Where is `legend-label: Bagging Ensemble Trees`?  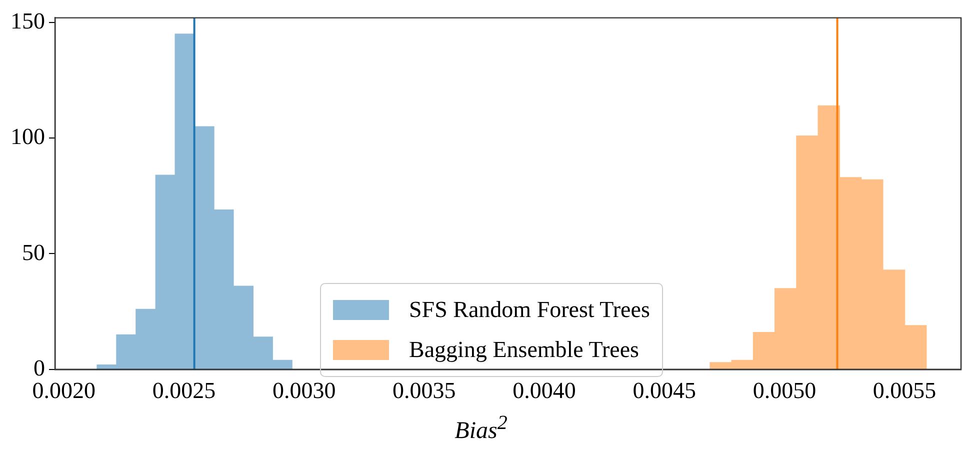
legend-label: Bagging Ensemble Trees is located at coordinates (524, 350).